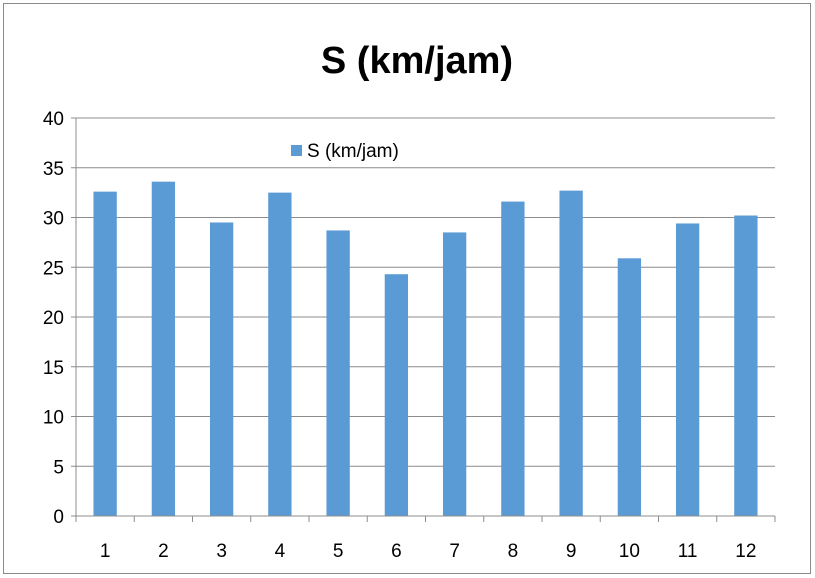 The image size is (815, 578). I want to click on legend-swatch, so click(296, 150).